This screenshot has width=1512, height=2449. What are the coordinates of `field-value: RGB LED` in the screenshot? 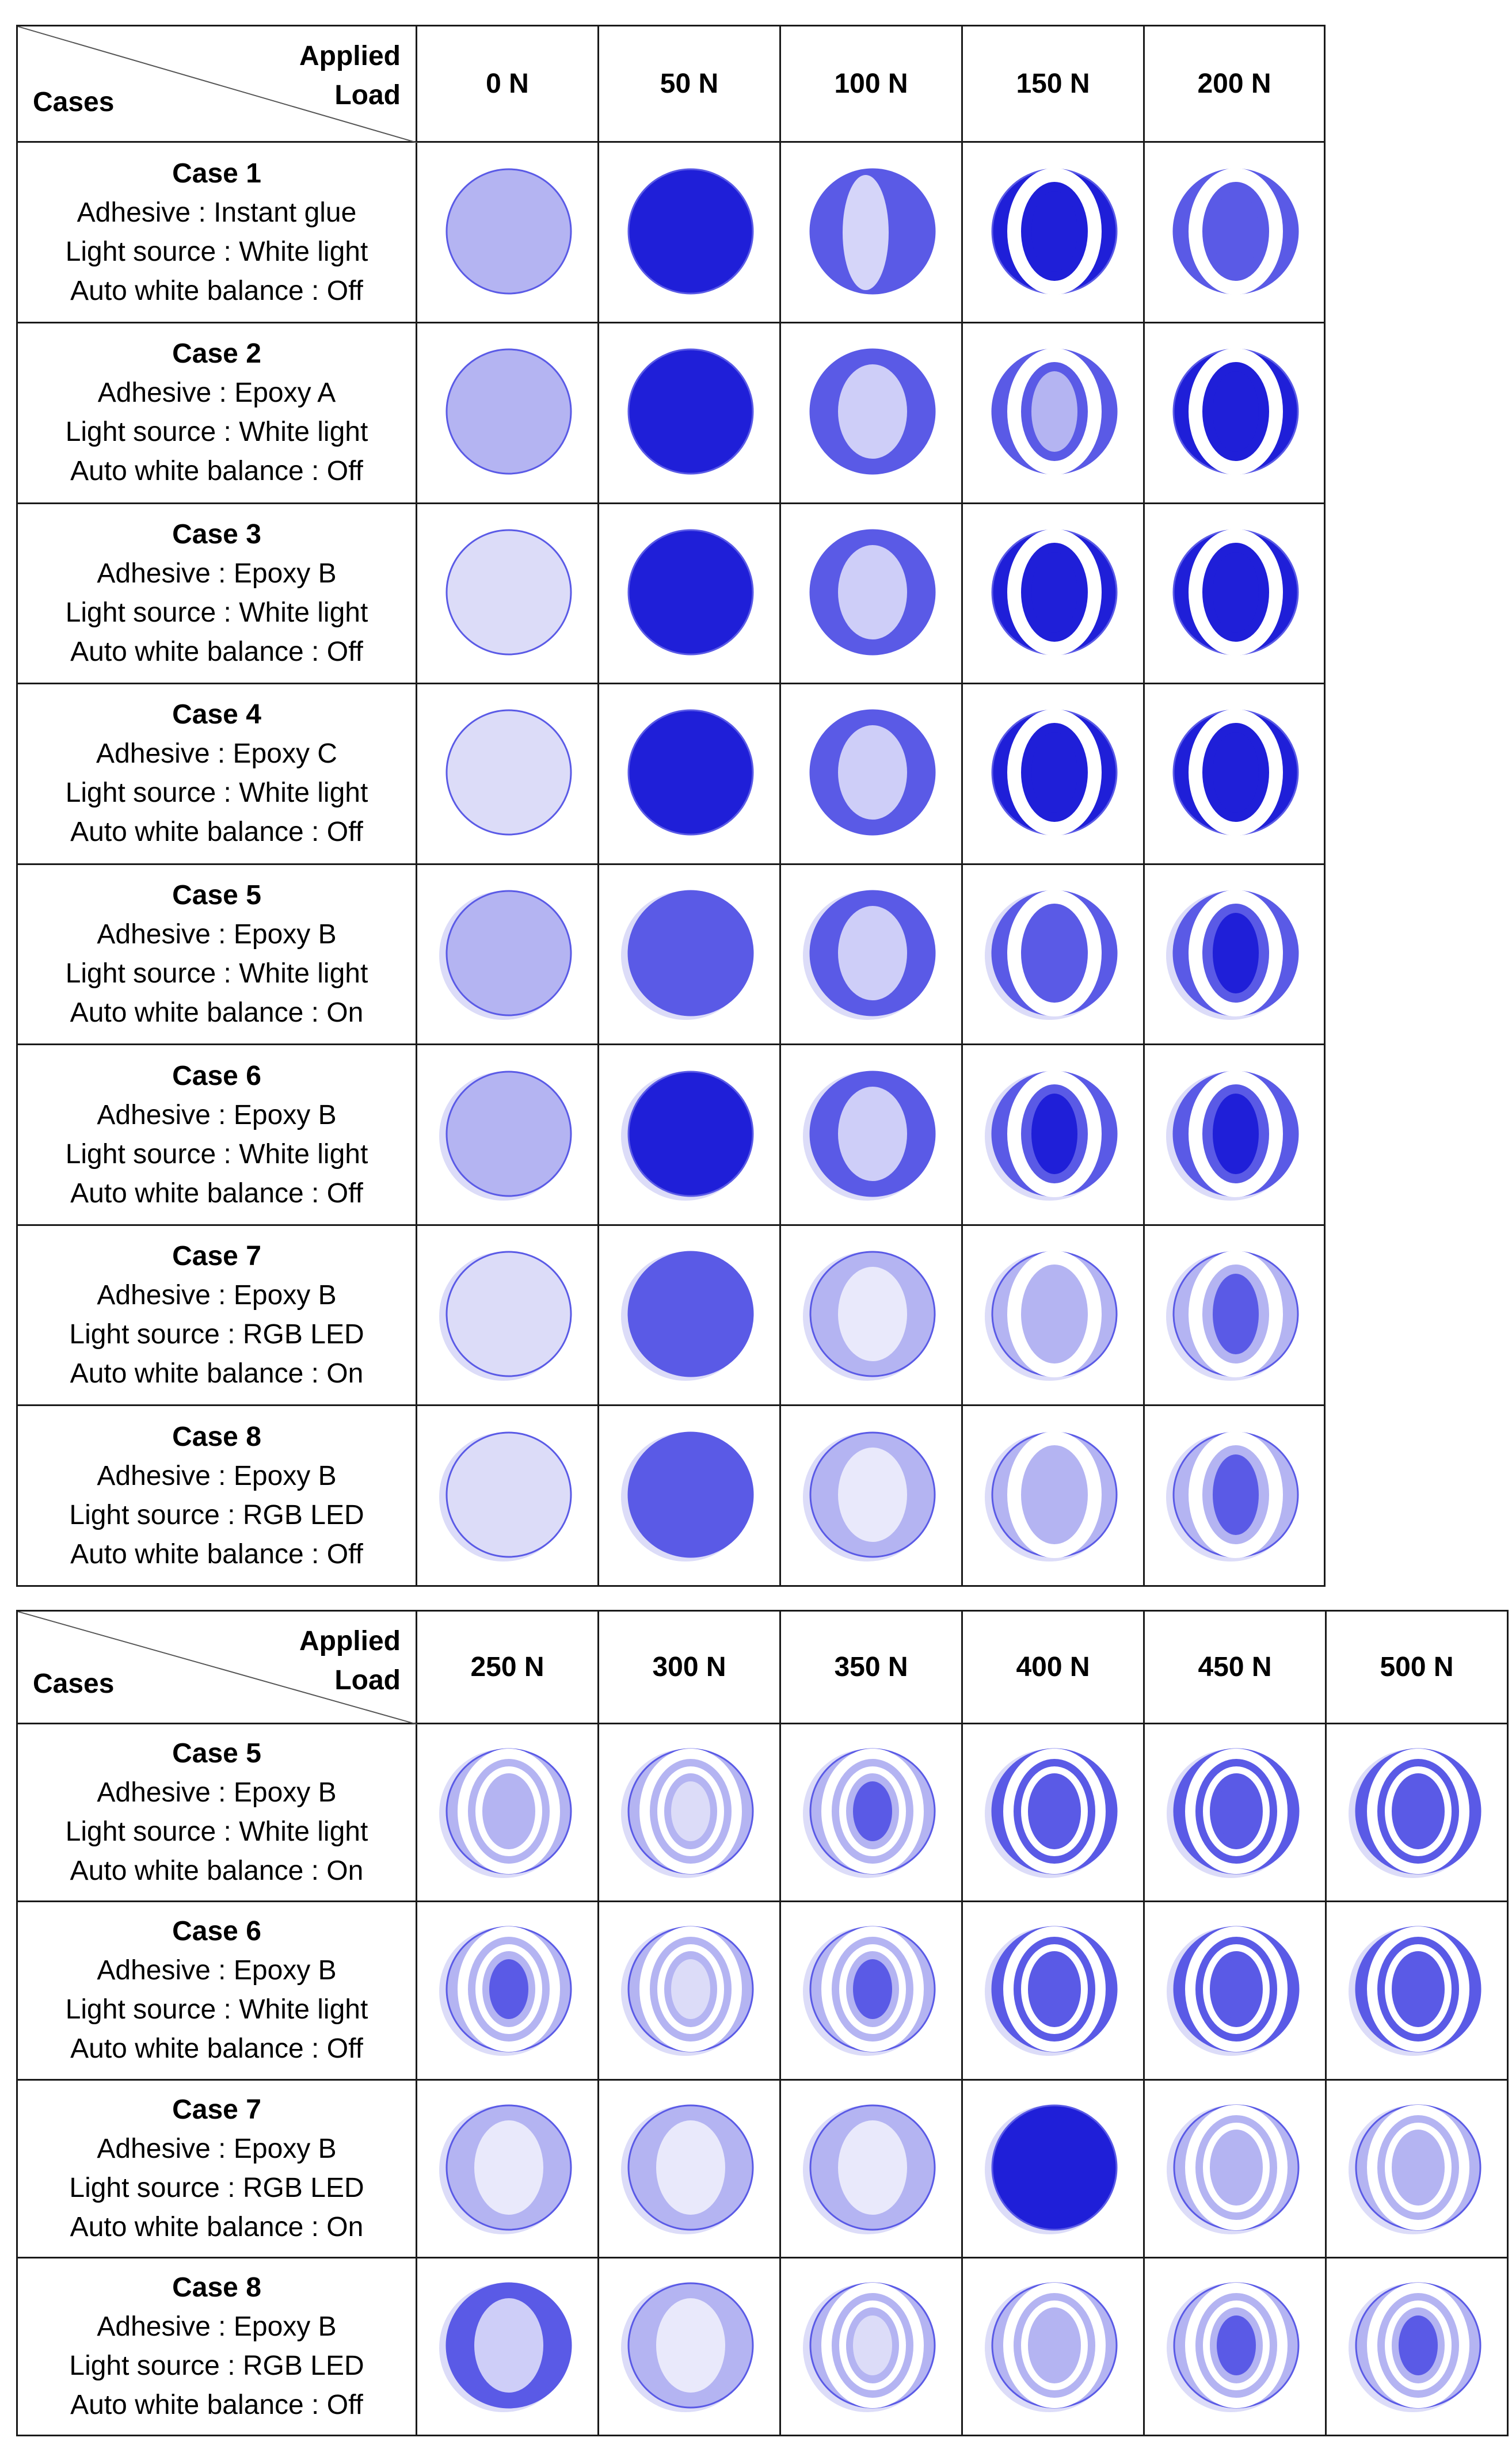 It's located at (303, 1334).